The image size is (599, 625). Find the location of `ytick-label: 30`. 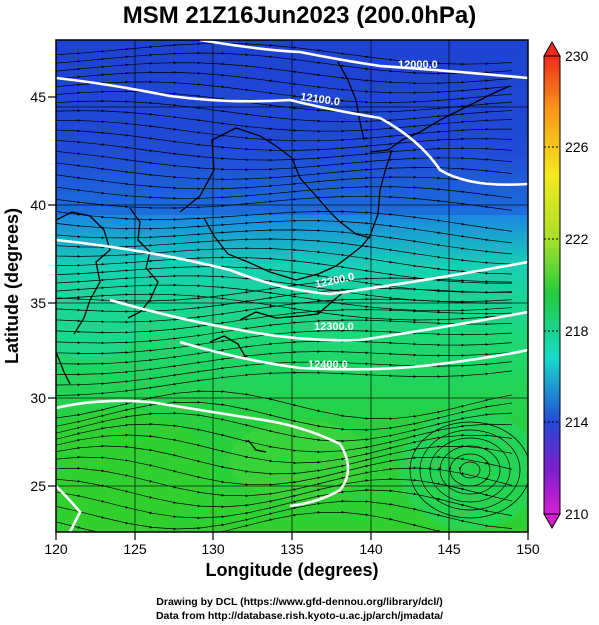

ytick-label: 30 is located at coordinates (38, 398).